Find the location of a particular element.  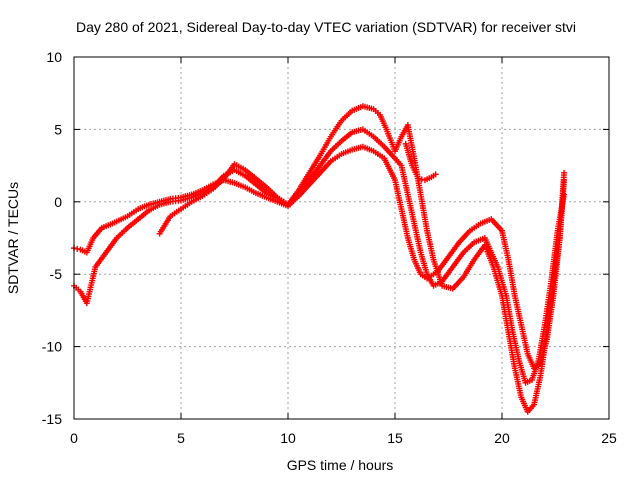

y-tick-label: -5 is located at coordinates (56, 274).